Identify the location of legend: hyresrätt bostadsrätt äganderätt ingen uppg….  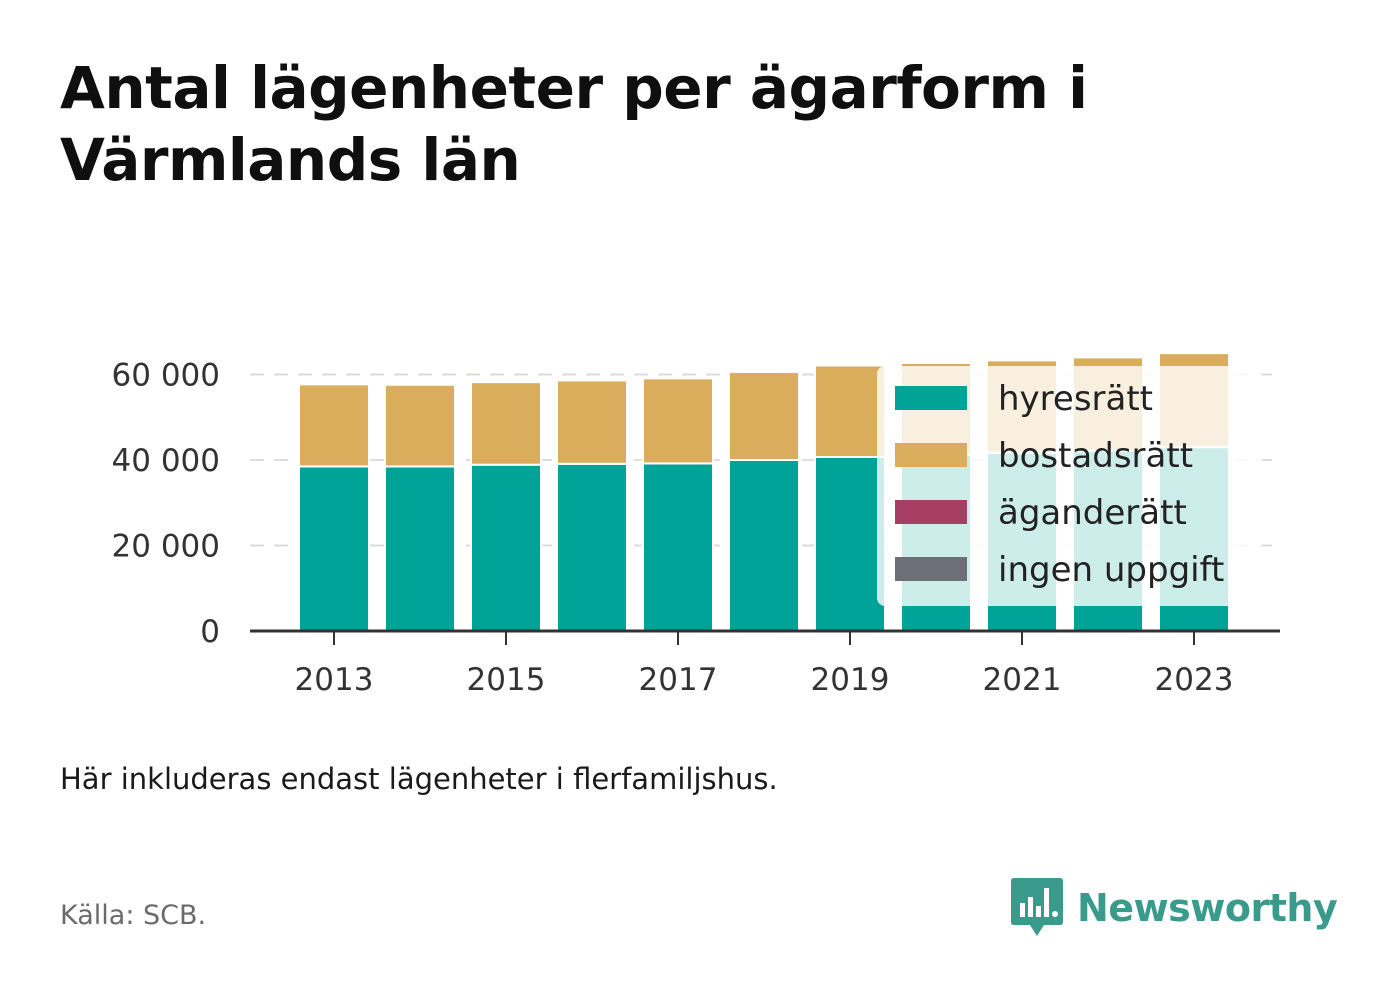
(1069, 486).